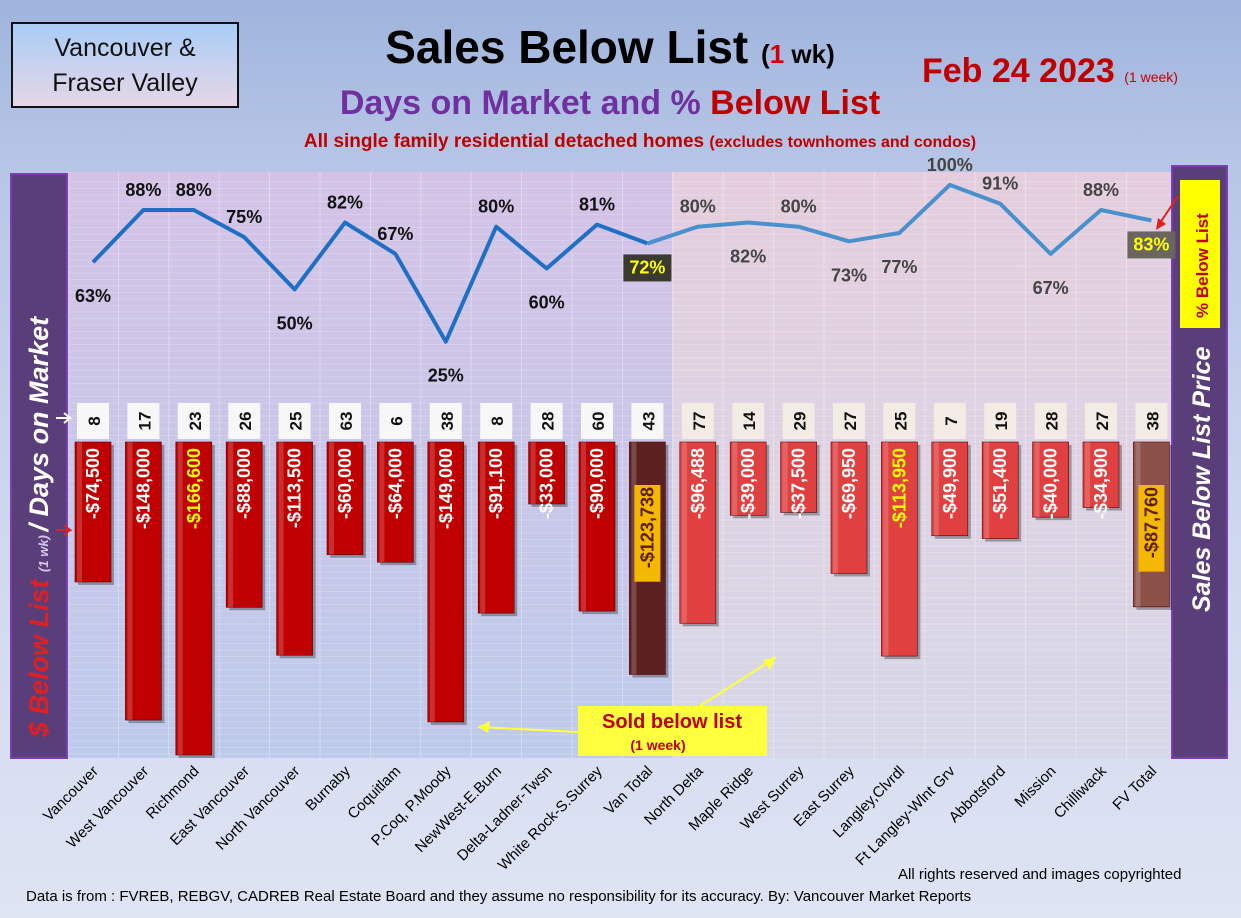 The height and width of the screenshot is (918, 1241). What do you see at coordinates (93, 296) in the screenshot?
I see `pct-label: 63%` at bounding box center [93, 296].